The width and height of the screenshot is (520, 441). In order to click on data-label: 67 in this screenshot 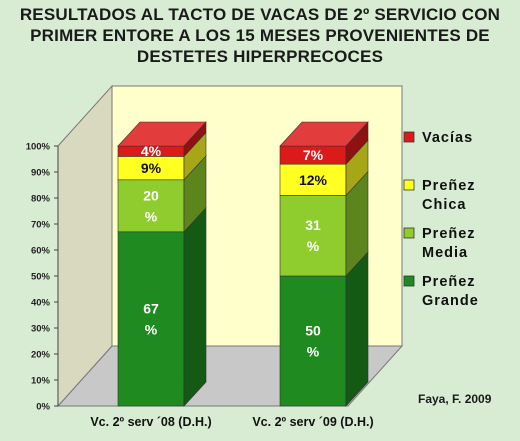, I will do `click(151, 308)`.